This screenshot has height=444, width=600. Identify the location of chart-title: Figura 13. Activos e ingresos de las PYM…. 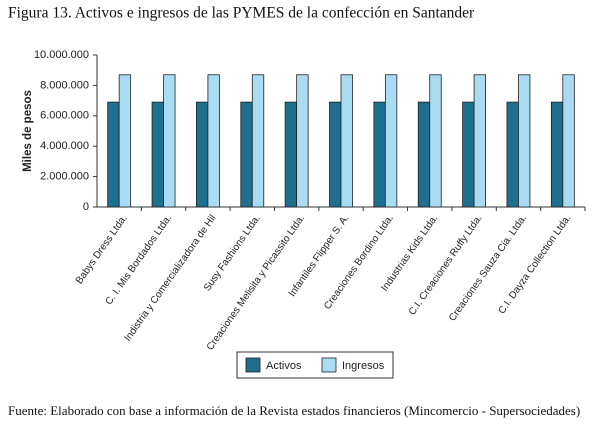
(241, 13).